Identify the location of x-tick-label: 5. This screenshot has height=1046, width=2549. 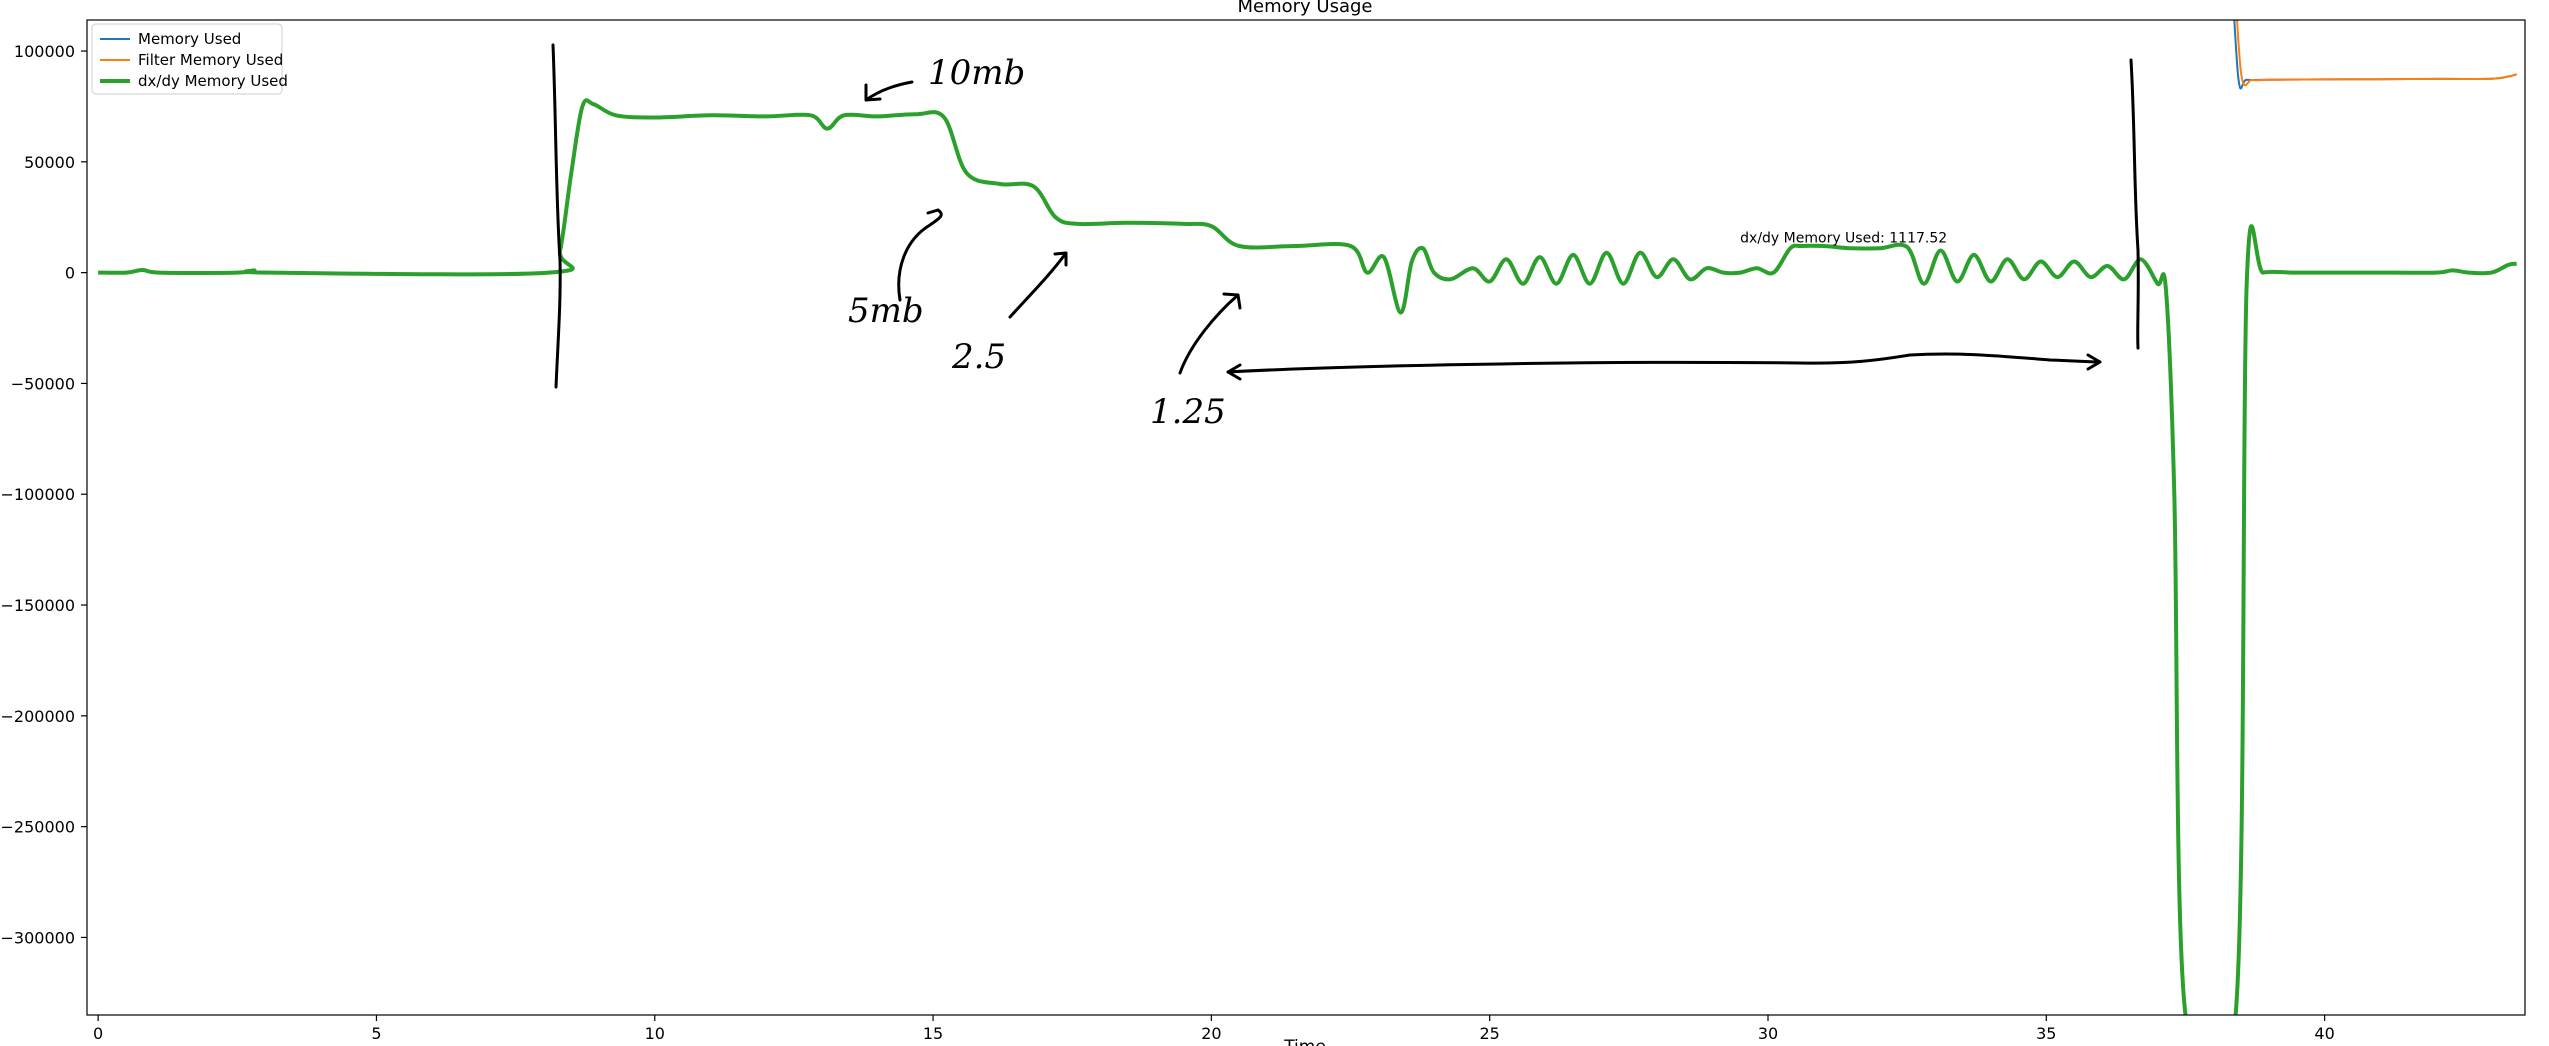
(376, 1033).